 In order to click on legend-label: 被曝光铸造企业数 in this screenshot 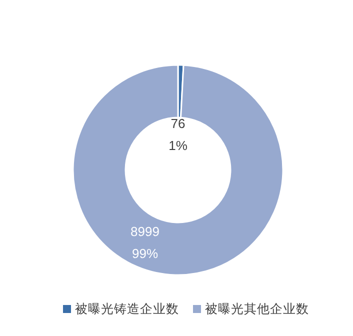, I will do `click(127, 309)`.